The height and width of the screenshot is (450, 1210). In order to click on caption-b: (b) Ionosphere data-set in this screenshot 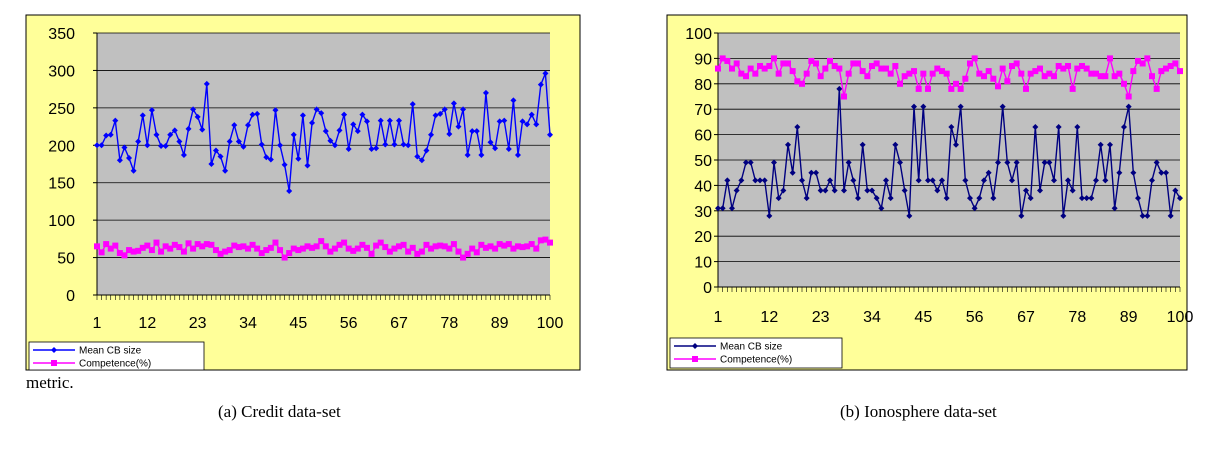, I will do `click(918, 411)`.